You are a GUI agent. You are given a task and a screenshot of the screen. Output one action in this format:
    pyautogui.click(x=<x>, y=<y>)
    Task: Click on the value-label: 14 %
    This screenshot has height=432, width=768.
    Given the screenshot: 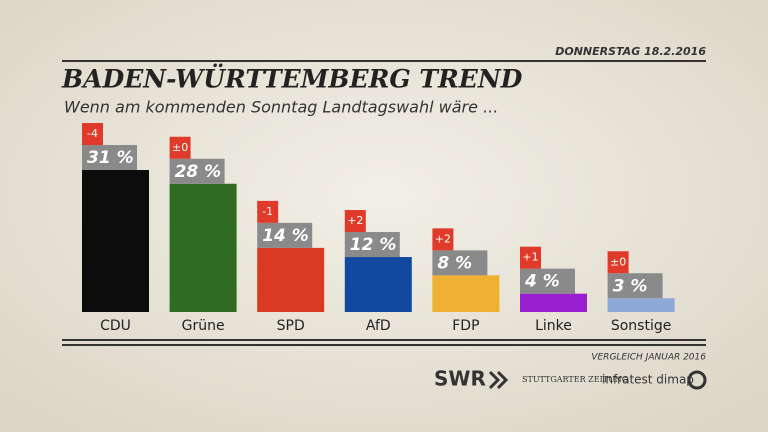 What is the action you would take?
    pyautogui.click(x=285, y=236)
    